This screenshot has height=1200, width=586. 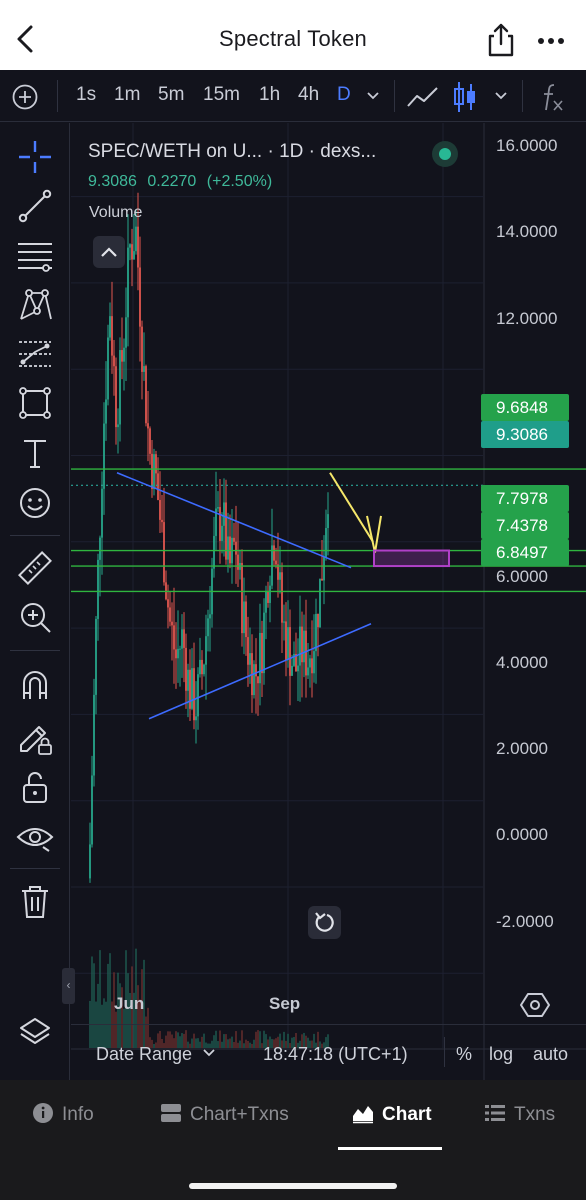 What do you see at coordinates (309, 94) in the screenshot?
I see `interval-4h: 4h` at bounding box center [309, 94].